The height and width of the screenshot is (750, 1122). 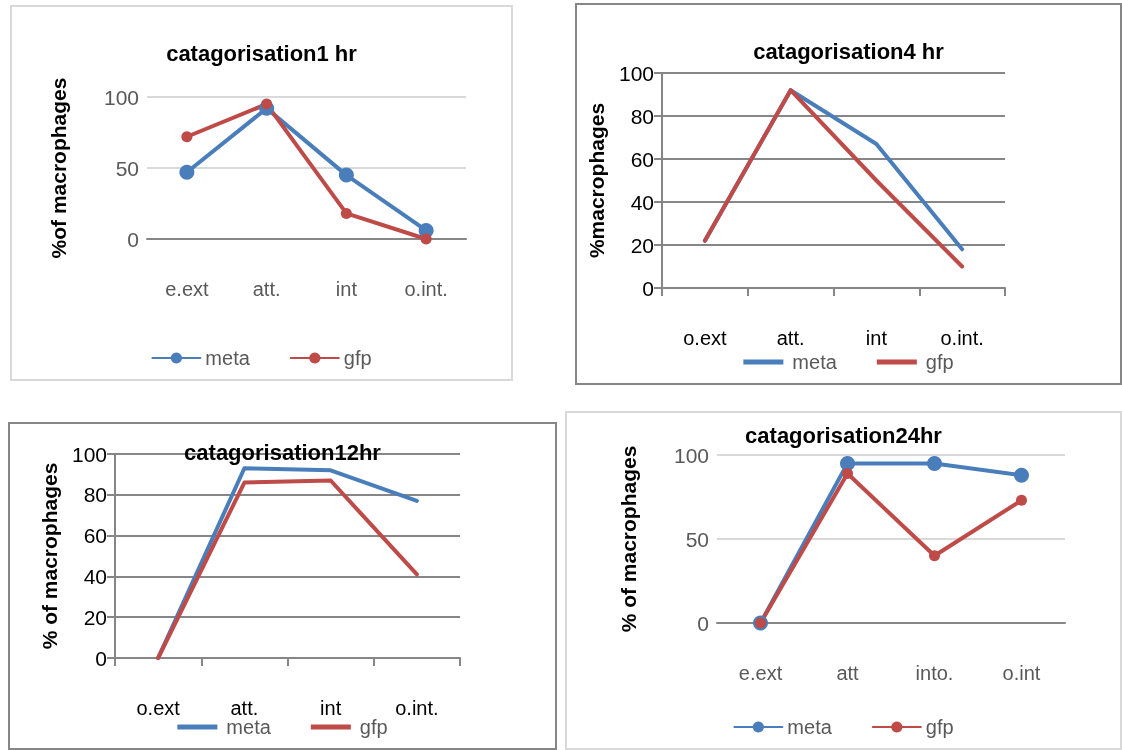 I want to click on y-axis-title: %macrophages, so click(x=596, y=180).